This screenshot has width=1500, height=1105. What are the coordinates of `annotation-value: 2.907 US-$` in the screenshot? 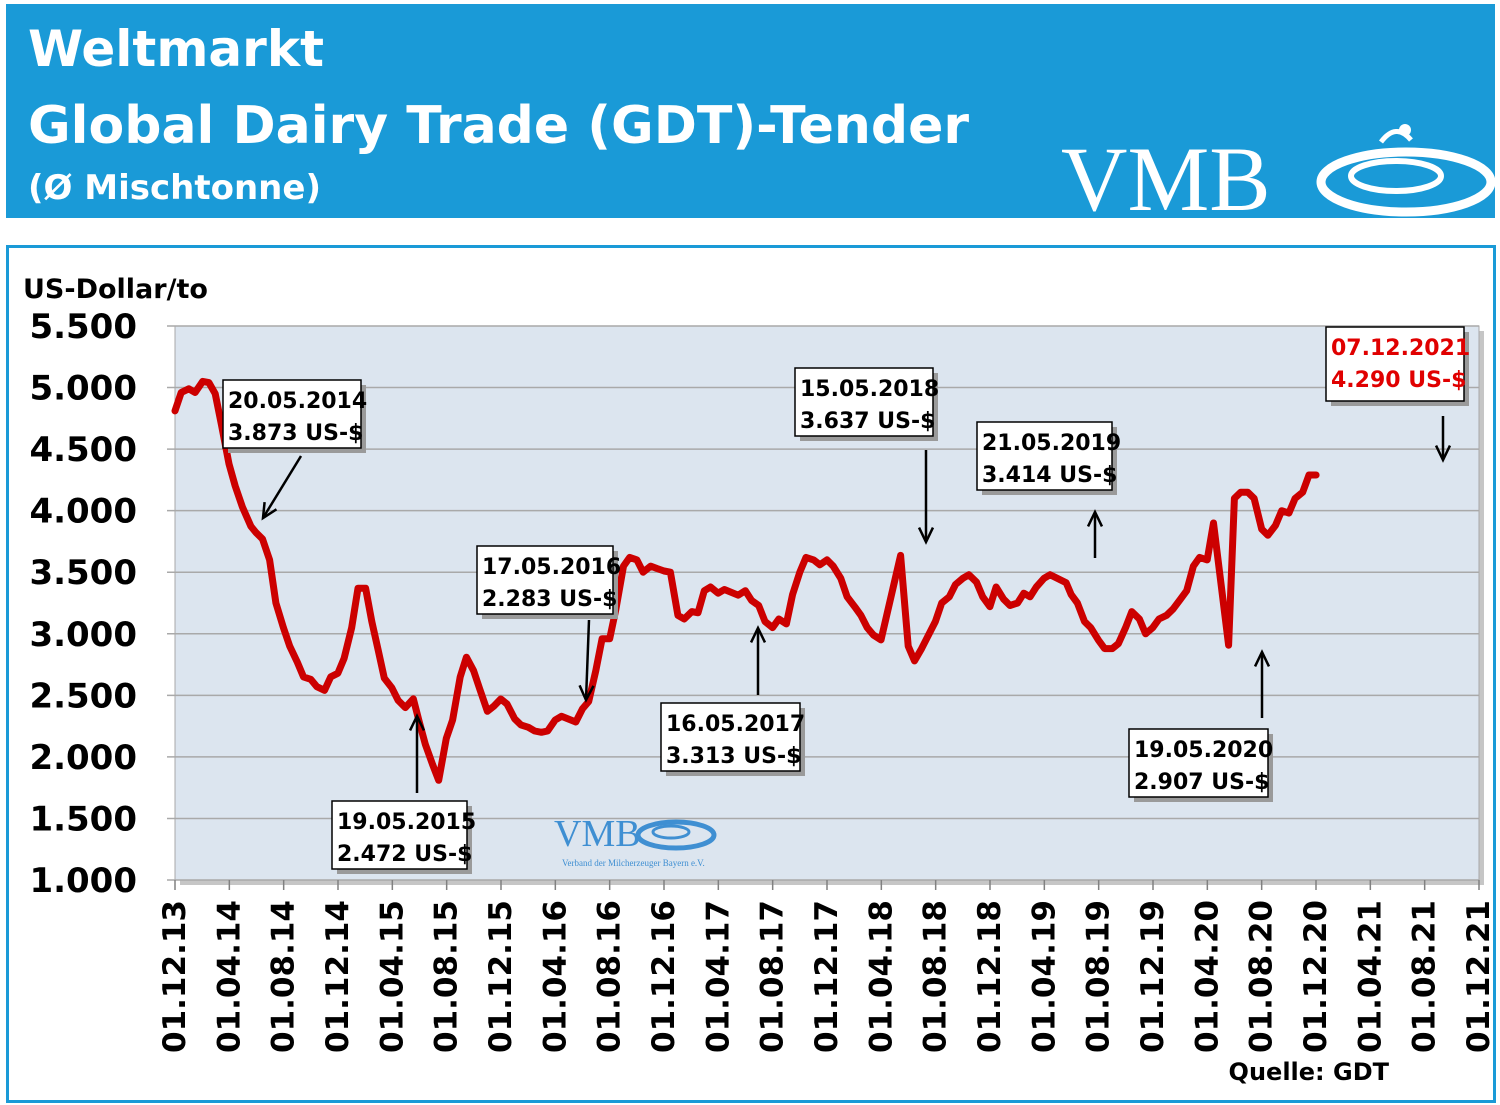 It's located at (1201, 782).